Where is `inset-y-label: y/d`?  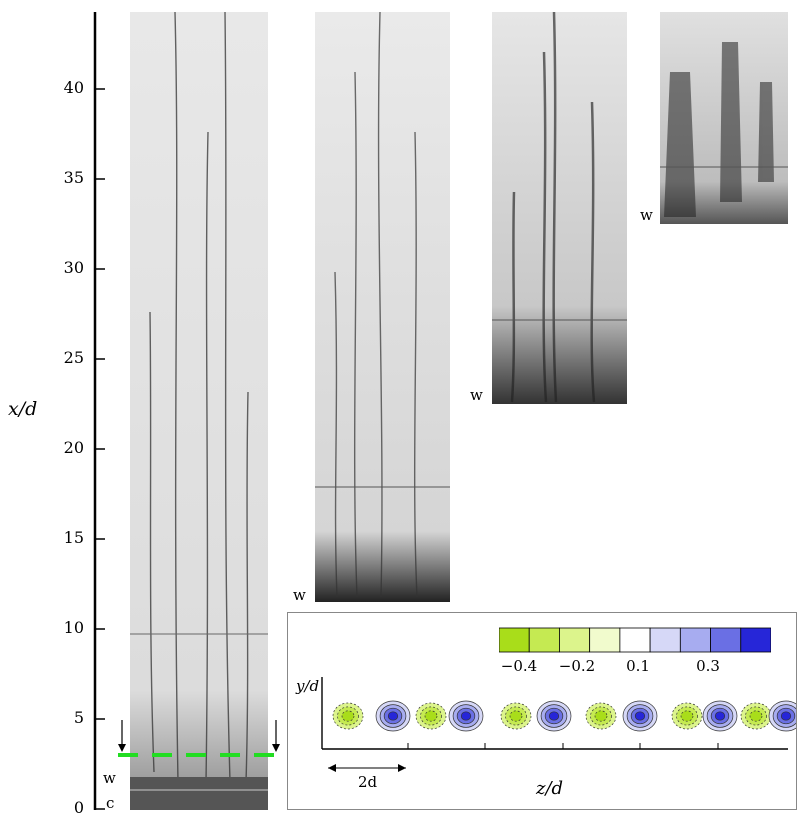
inset-y-label: y/d is located at coordinates (308, 686).